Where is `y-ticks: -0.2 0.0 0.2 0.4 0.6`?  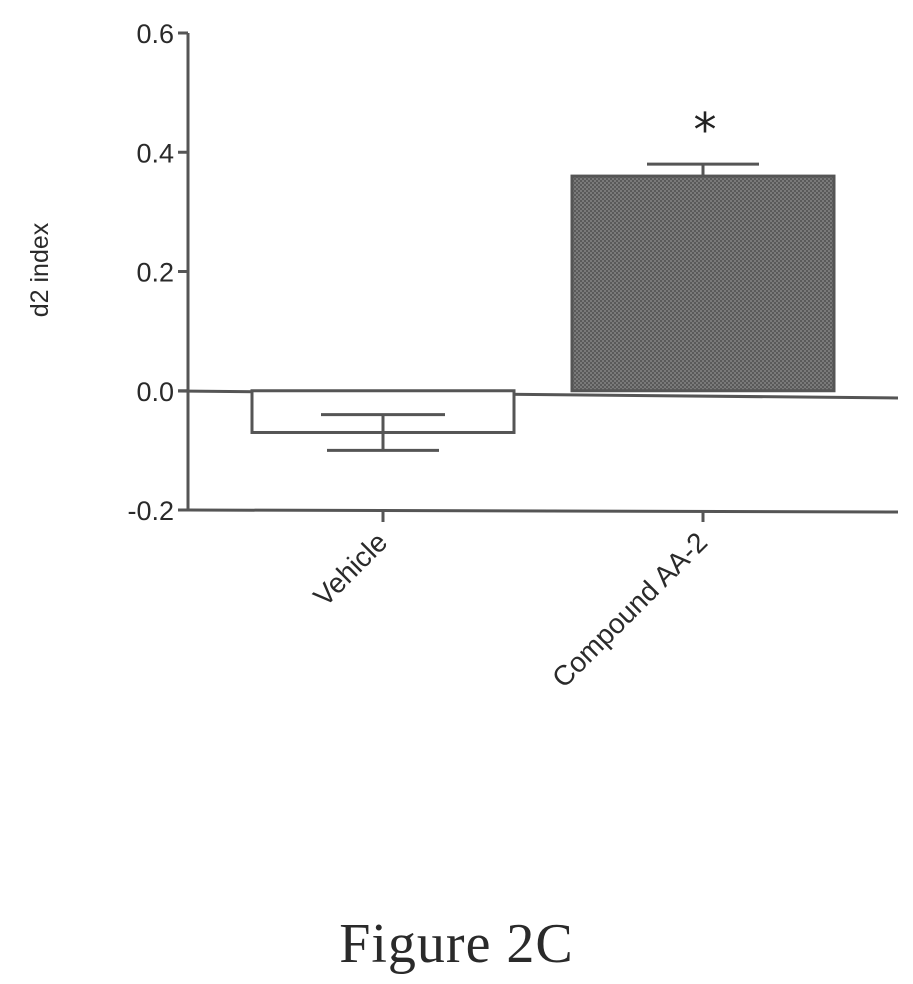
y-ticks: -0.2 0.0 0.2 0.4 0.6 is located at coordinates (157, 272).